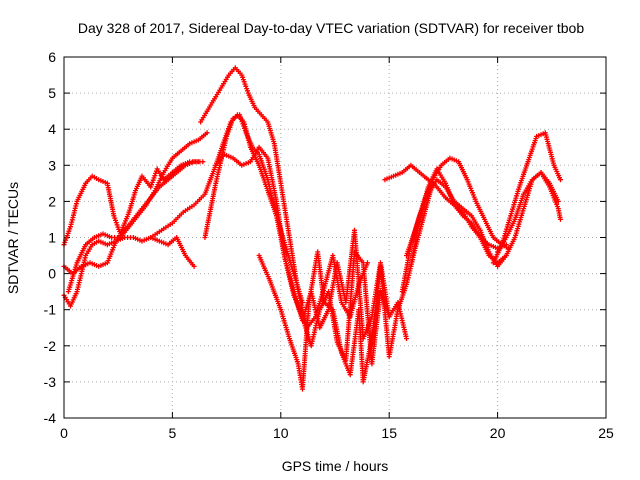 The height and width of the screenshot is (480, 640). I want to click on x-axis-label: GPS time / hours, so click(335, 466).